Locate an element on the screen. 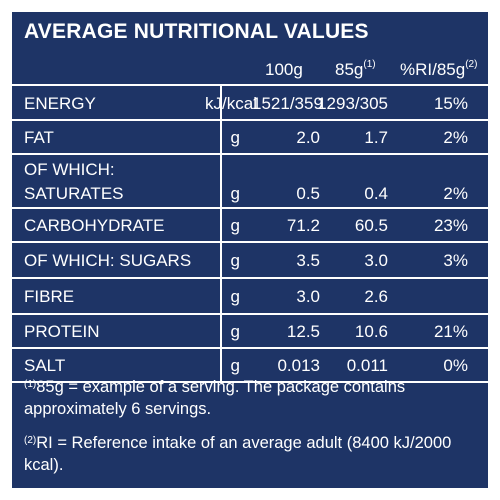 The width and height of the screenshot is (500, 500). row-label: ENERGY is located at coordinates (60, 103).